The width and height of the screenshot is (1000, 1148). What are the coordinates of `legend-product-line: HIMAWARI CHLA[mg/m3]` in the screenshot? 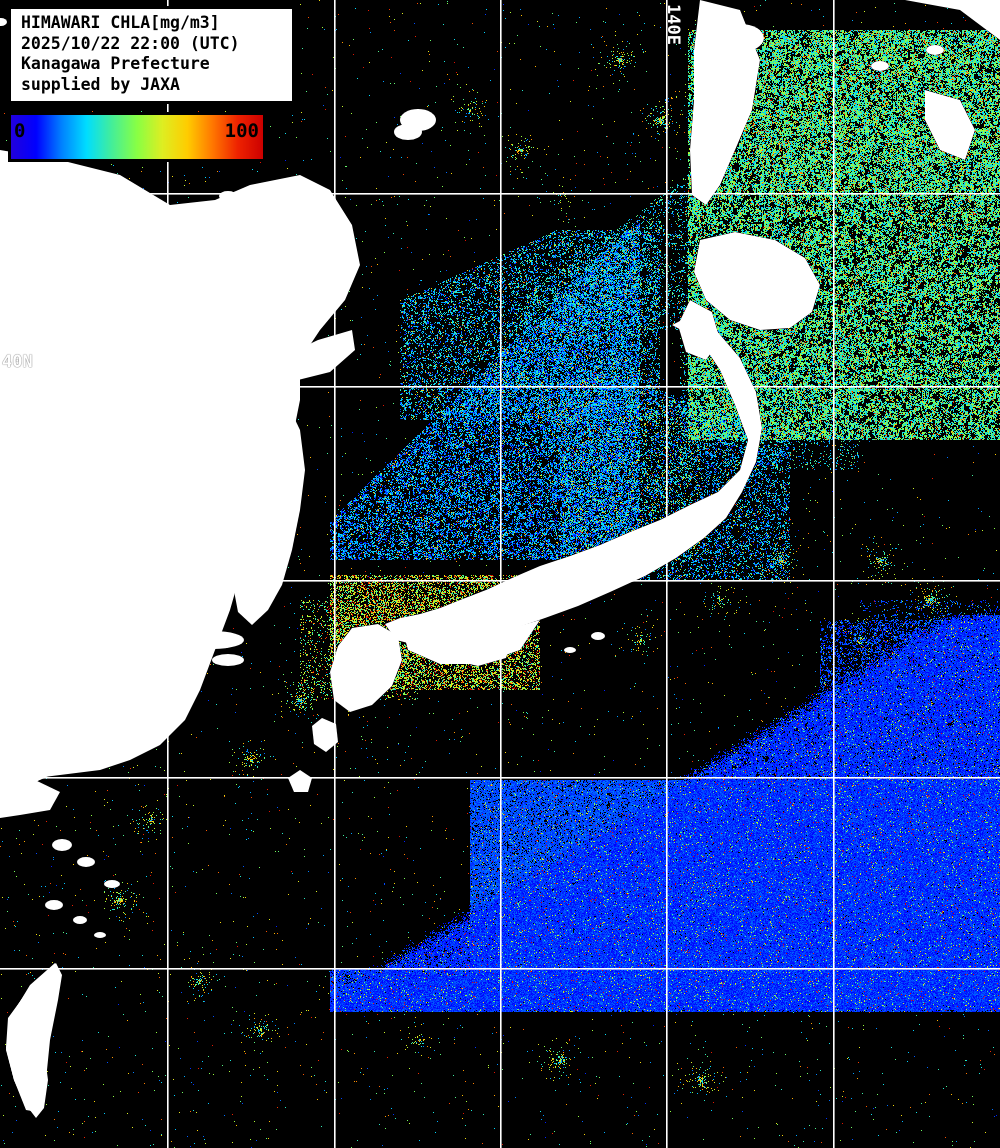 It's located at (120, 22).